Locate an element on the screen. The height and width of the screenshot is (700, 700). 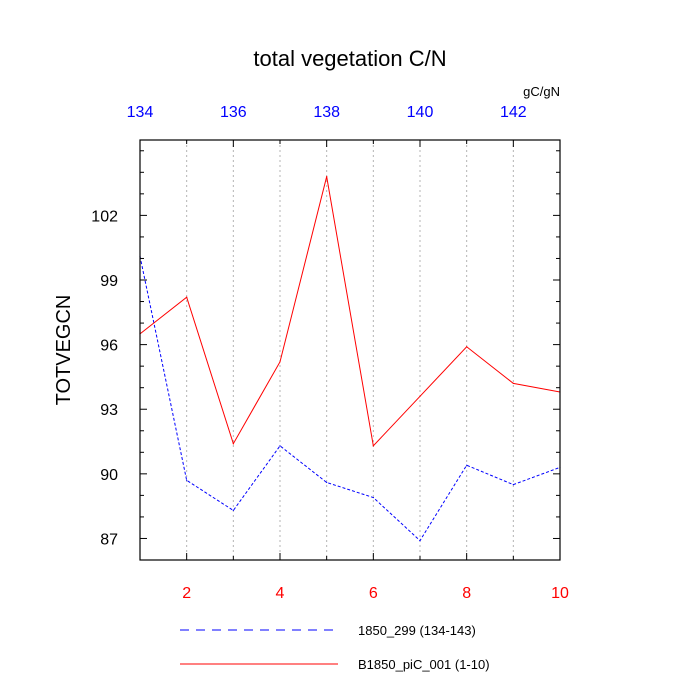
chart-title: total vegetation C/N is located at coordinates (349, 58).